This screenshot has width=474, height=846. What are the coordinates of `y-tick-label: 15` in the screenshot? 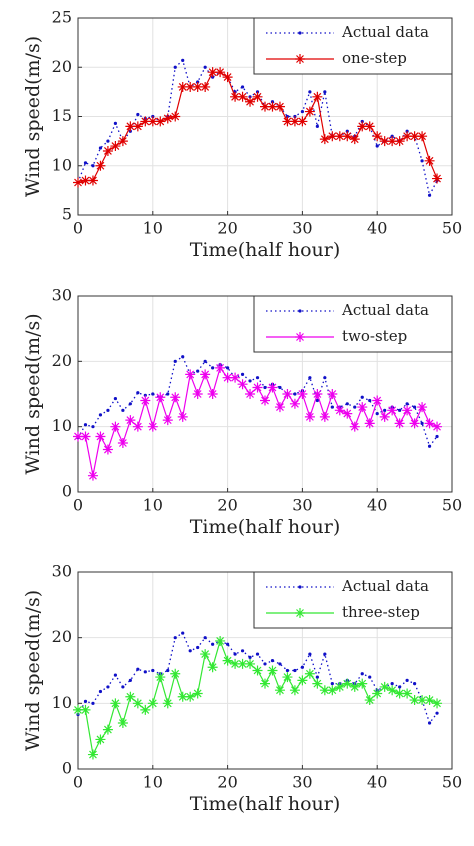 It's located at (62, 115).